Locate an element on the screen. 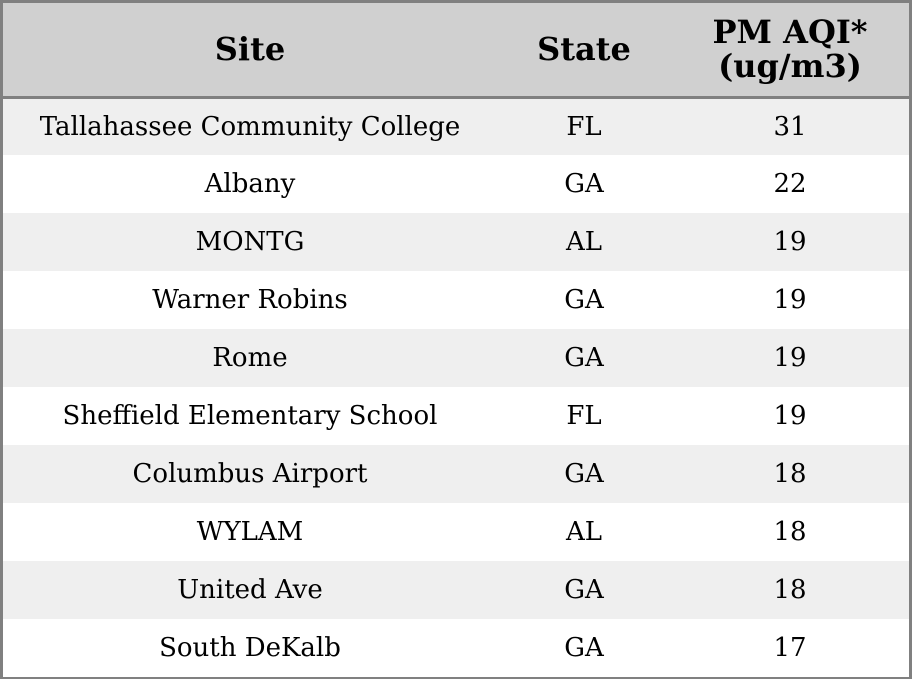 The width and height of the screenshot is (912, 679). header-aqi-line2: (ug/m3) is located at coordinates (790, 66).